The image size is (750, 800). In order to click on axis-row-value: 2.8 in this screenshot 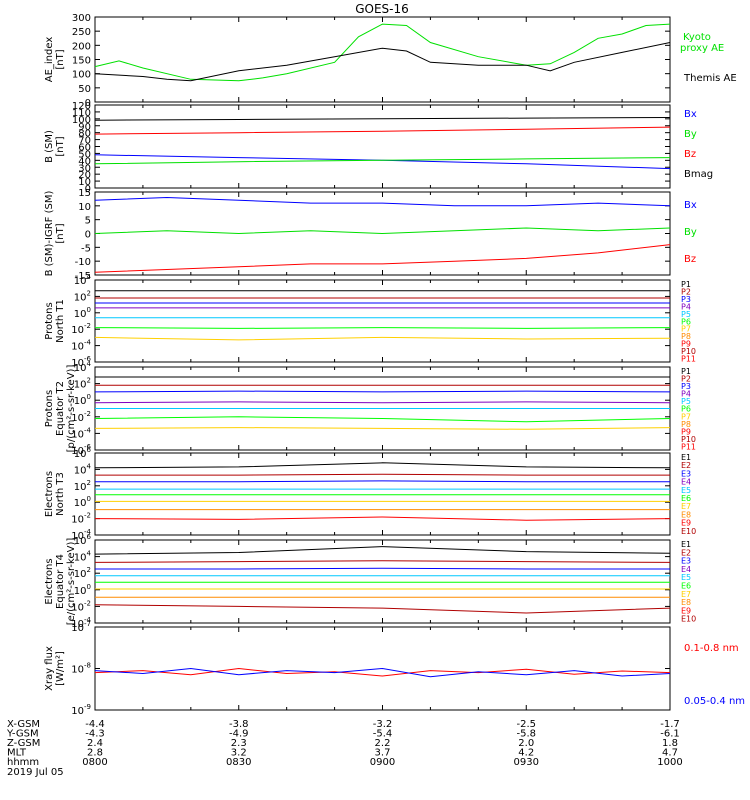, I will do `click(95, 753)`.